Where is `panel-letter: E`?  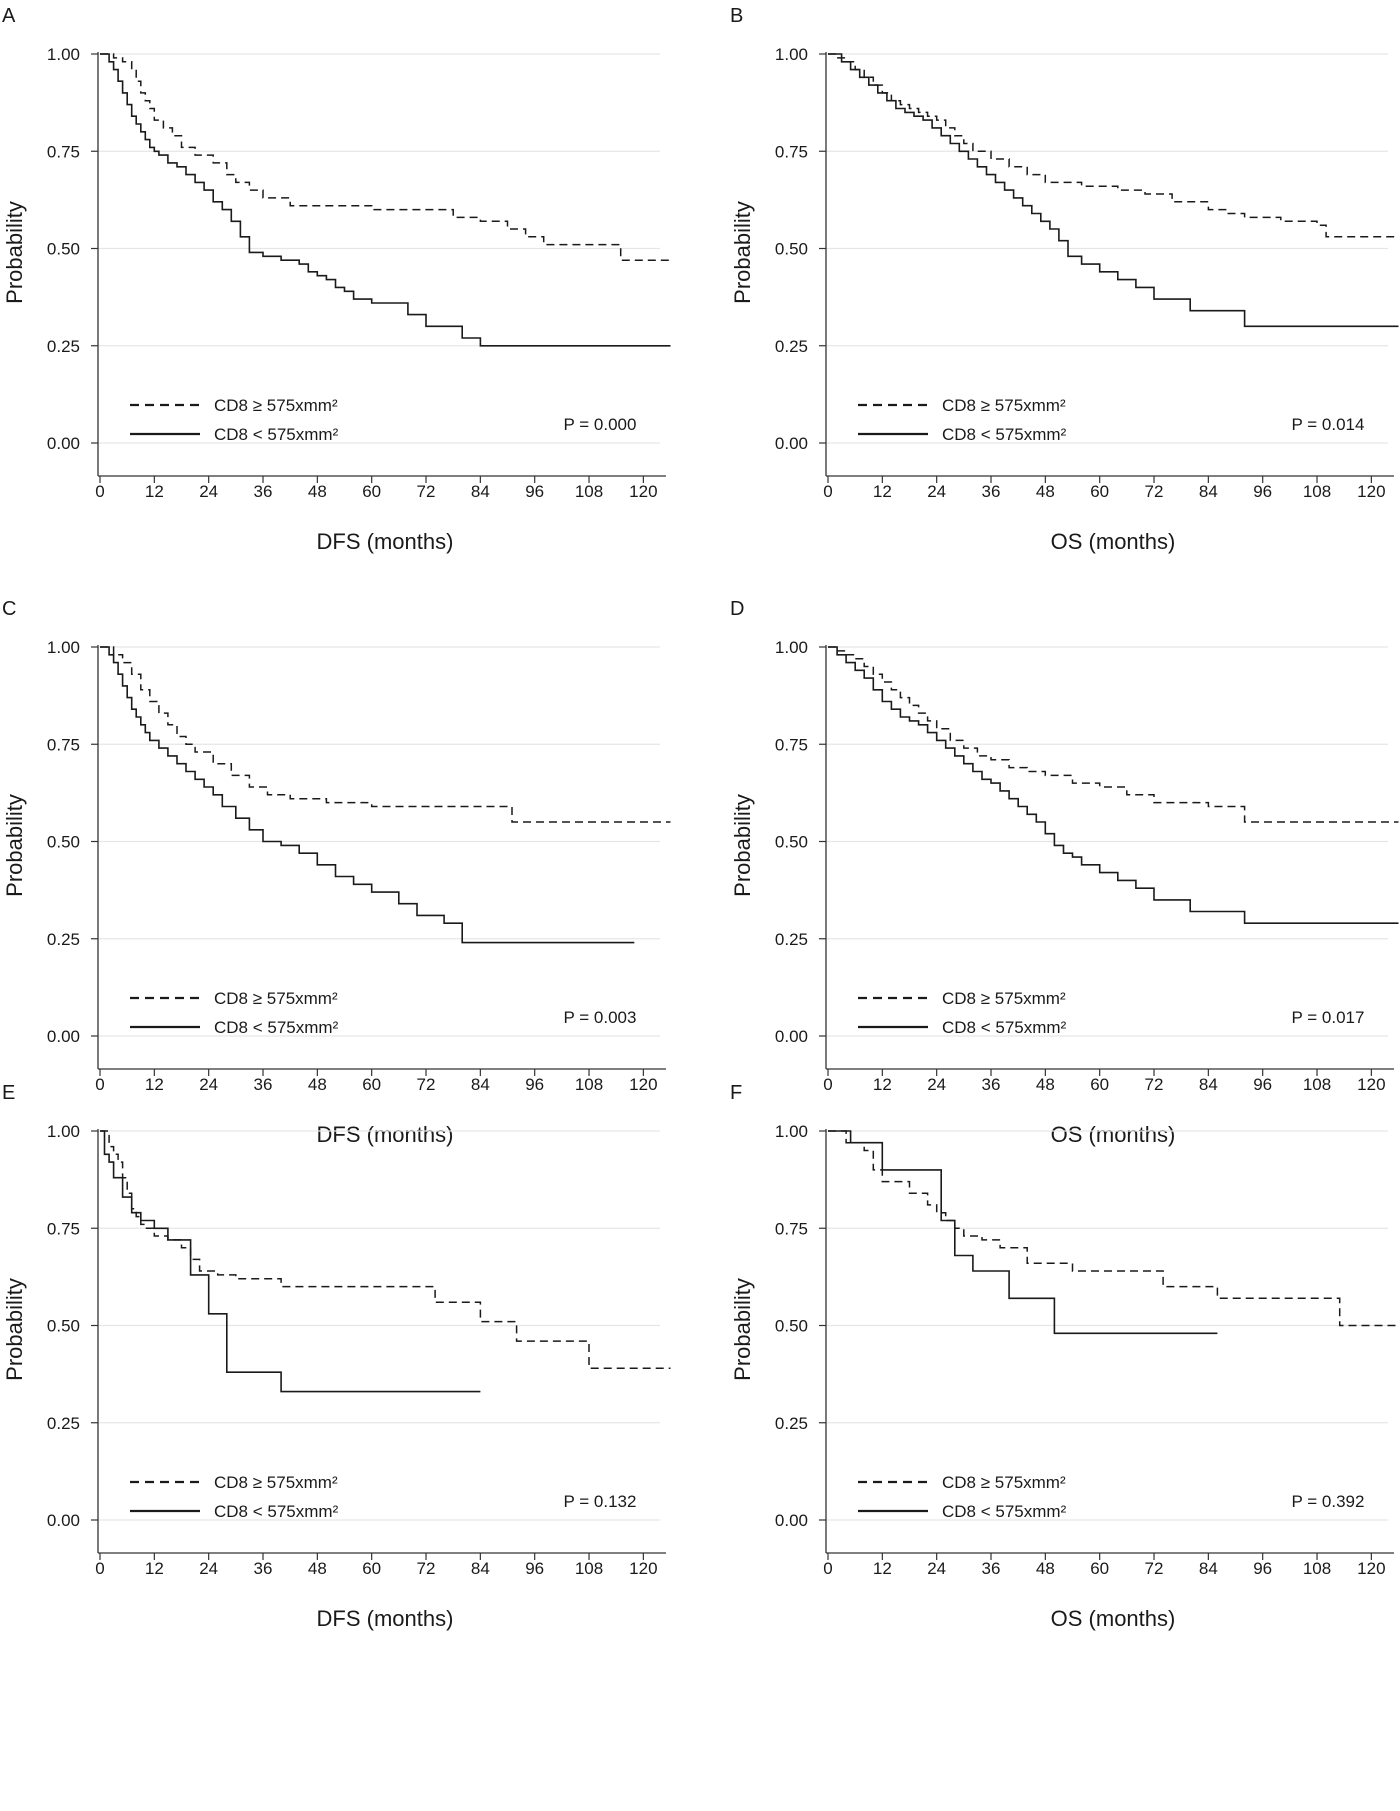 panel-letter: E is located at coordinates (8, 1093).